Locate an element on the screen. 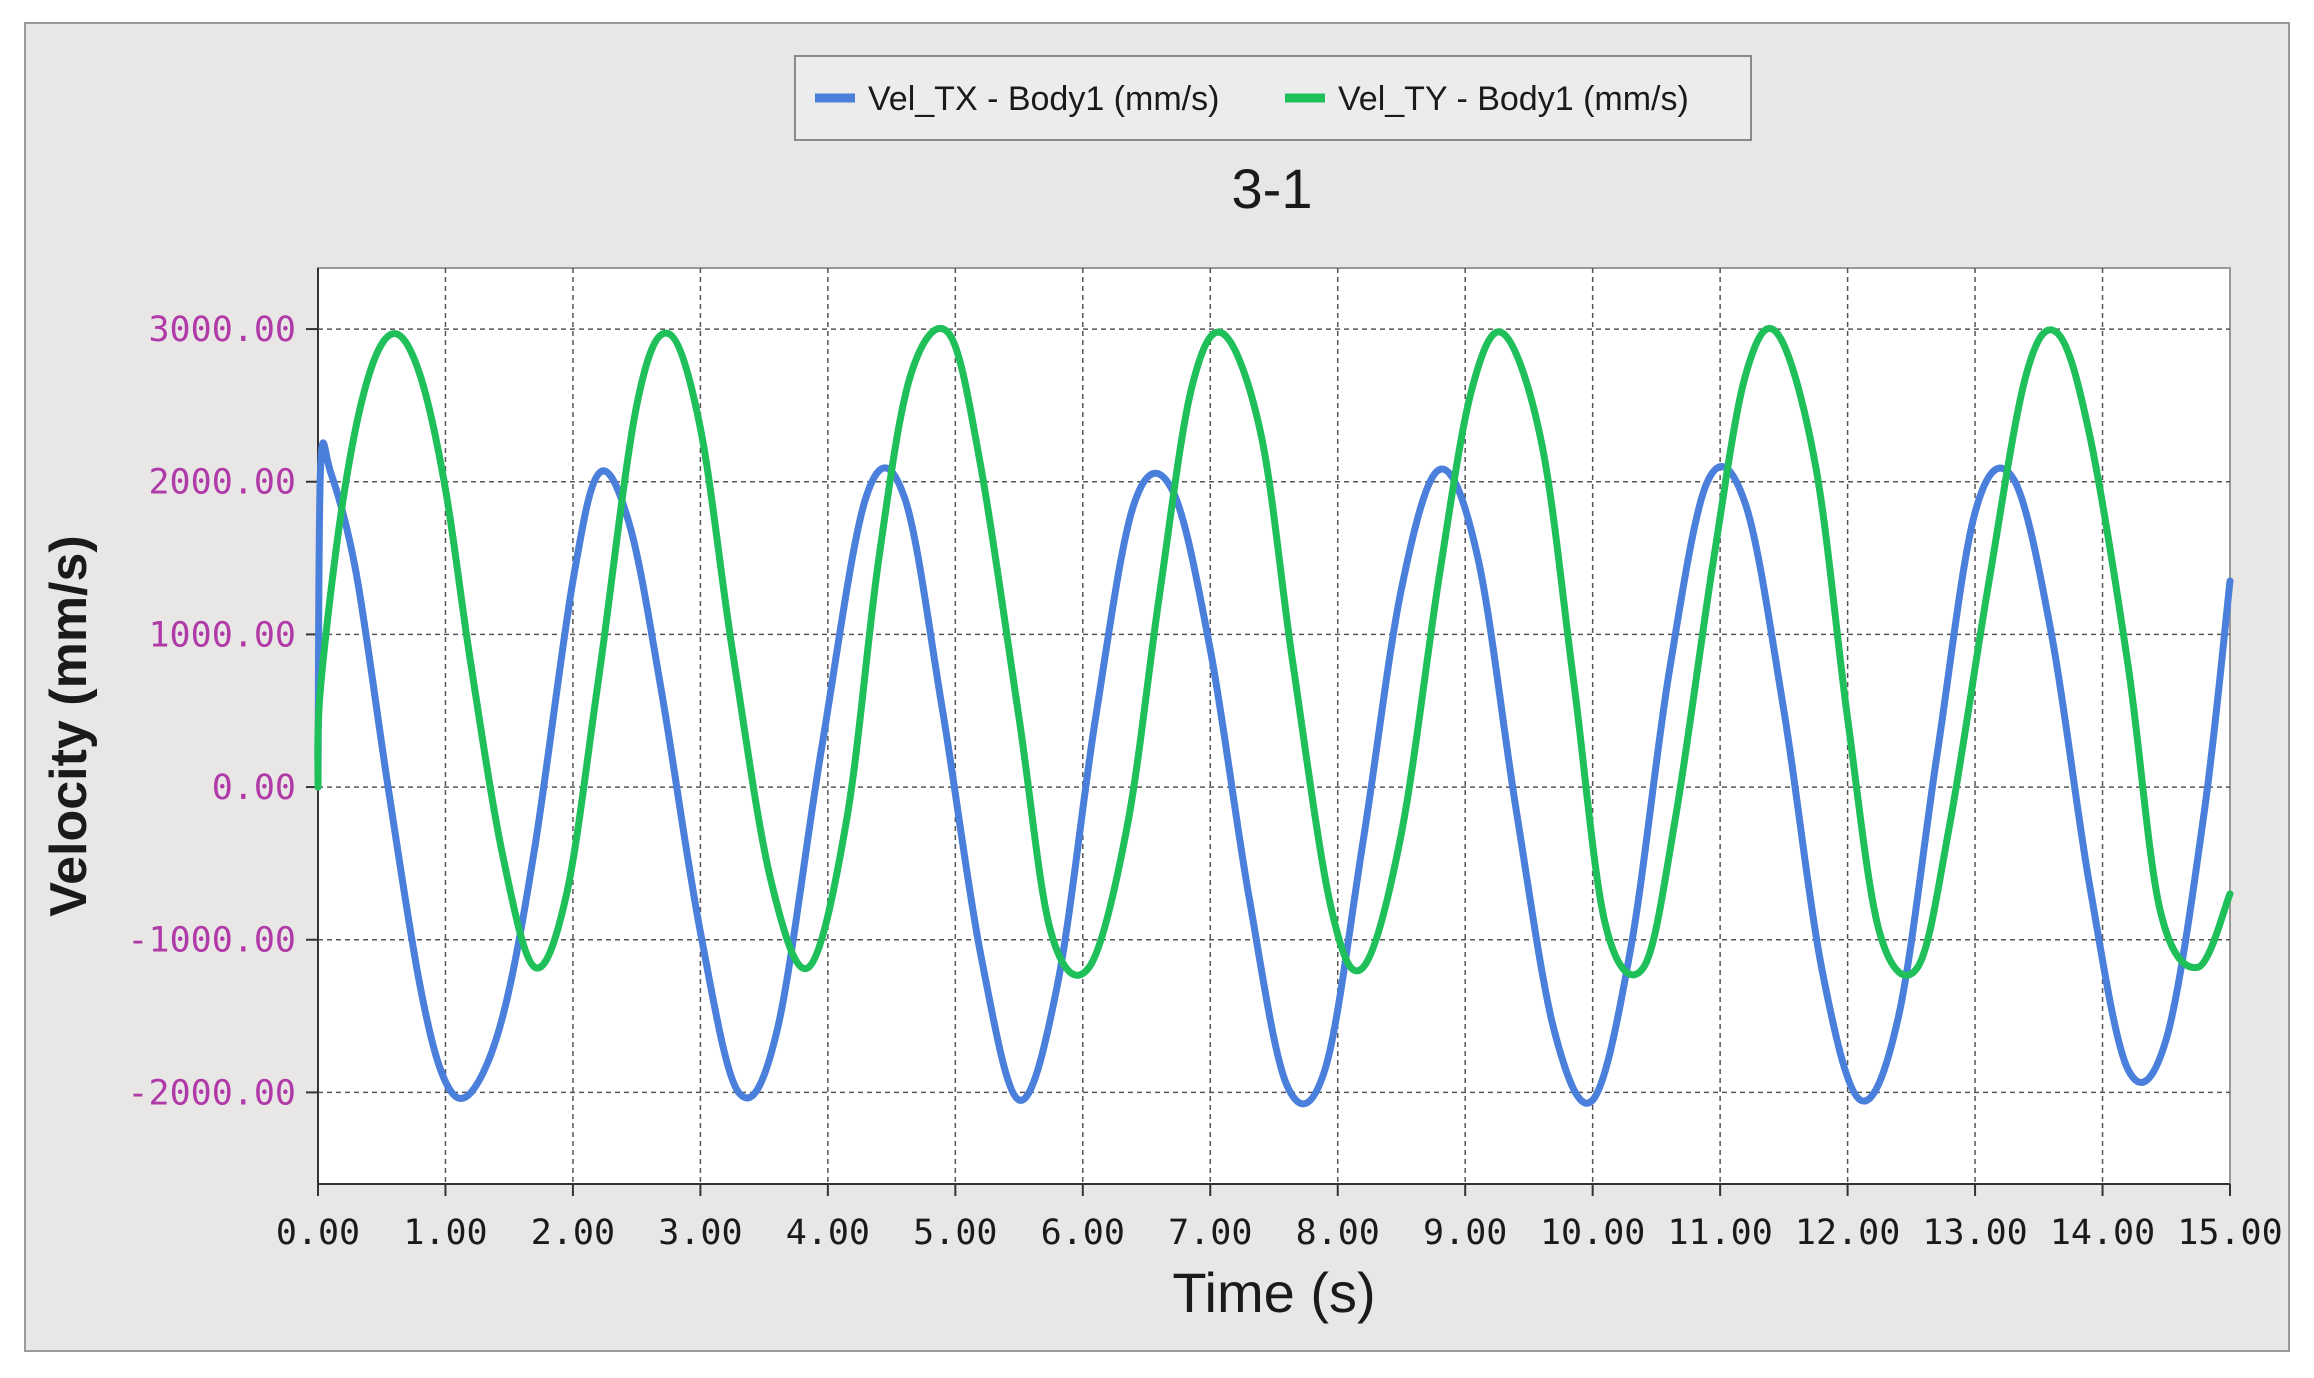 This screenshot has width=2314, height=1378. x-tick-label: 12.00 is located at coordinates (1847, 1233).